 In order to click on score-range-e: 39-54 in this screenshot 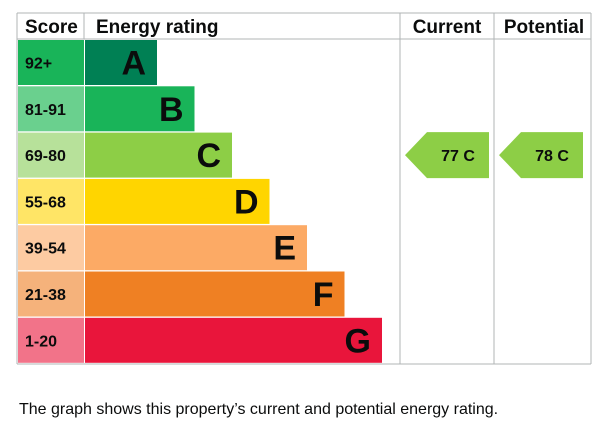, I will do `click(45, 249)`.